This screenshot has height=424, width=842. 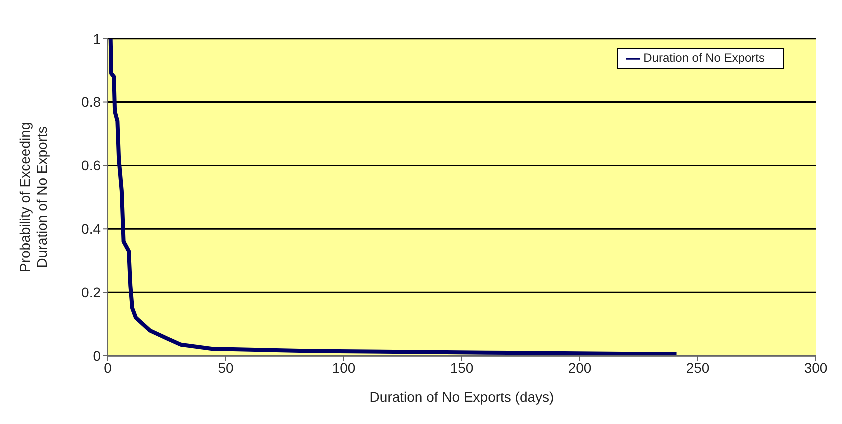 What do you see at coordinates (92, 229) in the screenshot?
I see `y-tick-label: 0.4` at bounding box center [92, 229].